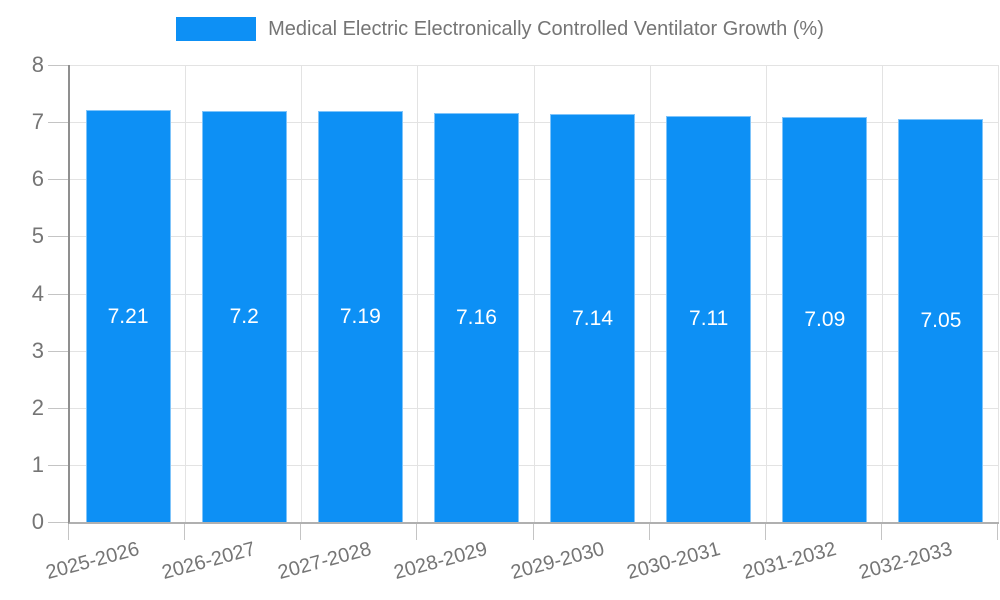  Describe the element at coordinates (37, 293) in the screenshot. I see `y-axis-label: 4` at that location.